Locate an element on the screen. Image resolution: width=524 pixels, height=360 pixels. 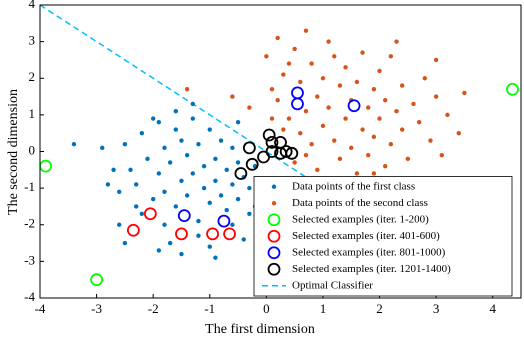
y-tick-label: 0 is located at coordinates (32, 149).